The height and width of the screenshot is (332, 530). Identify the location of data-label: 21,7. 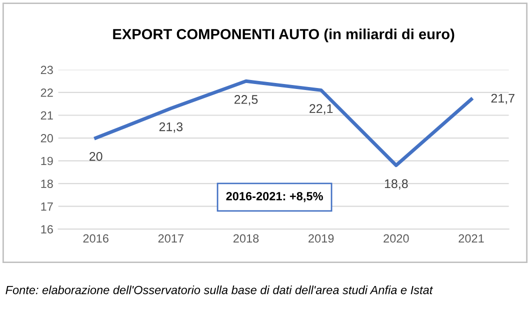
(502, 99).